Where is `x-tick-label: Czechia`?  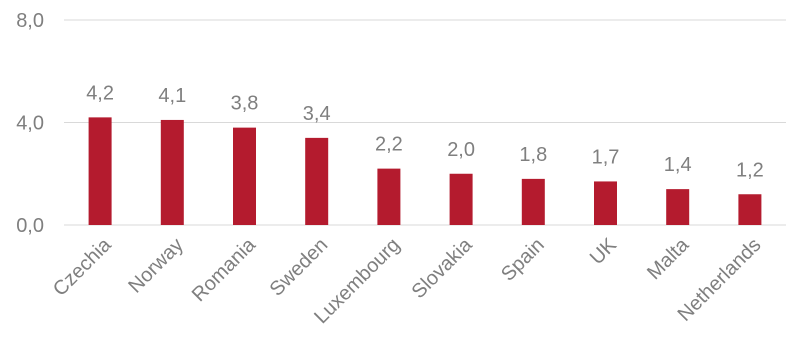
x-tick-label: Czechia is located at coordinates (82, 266).